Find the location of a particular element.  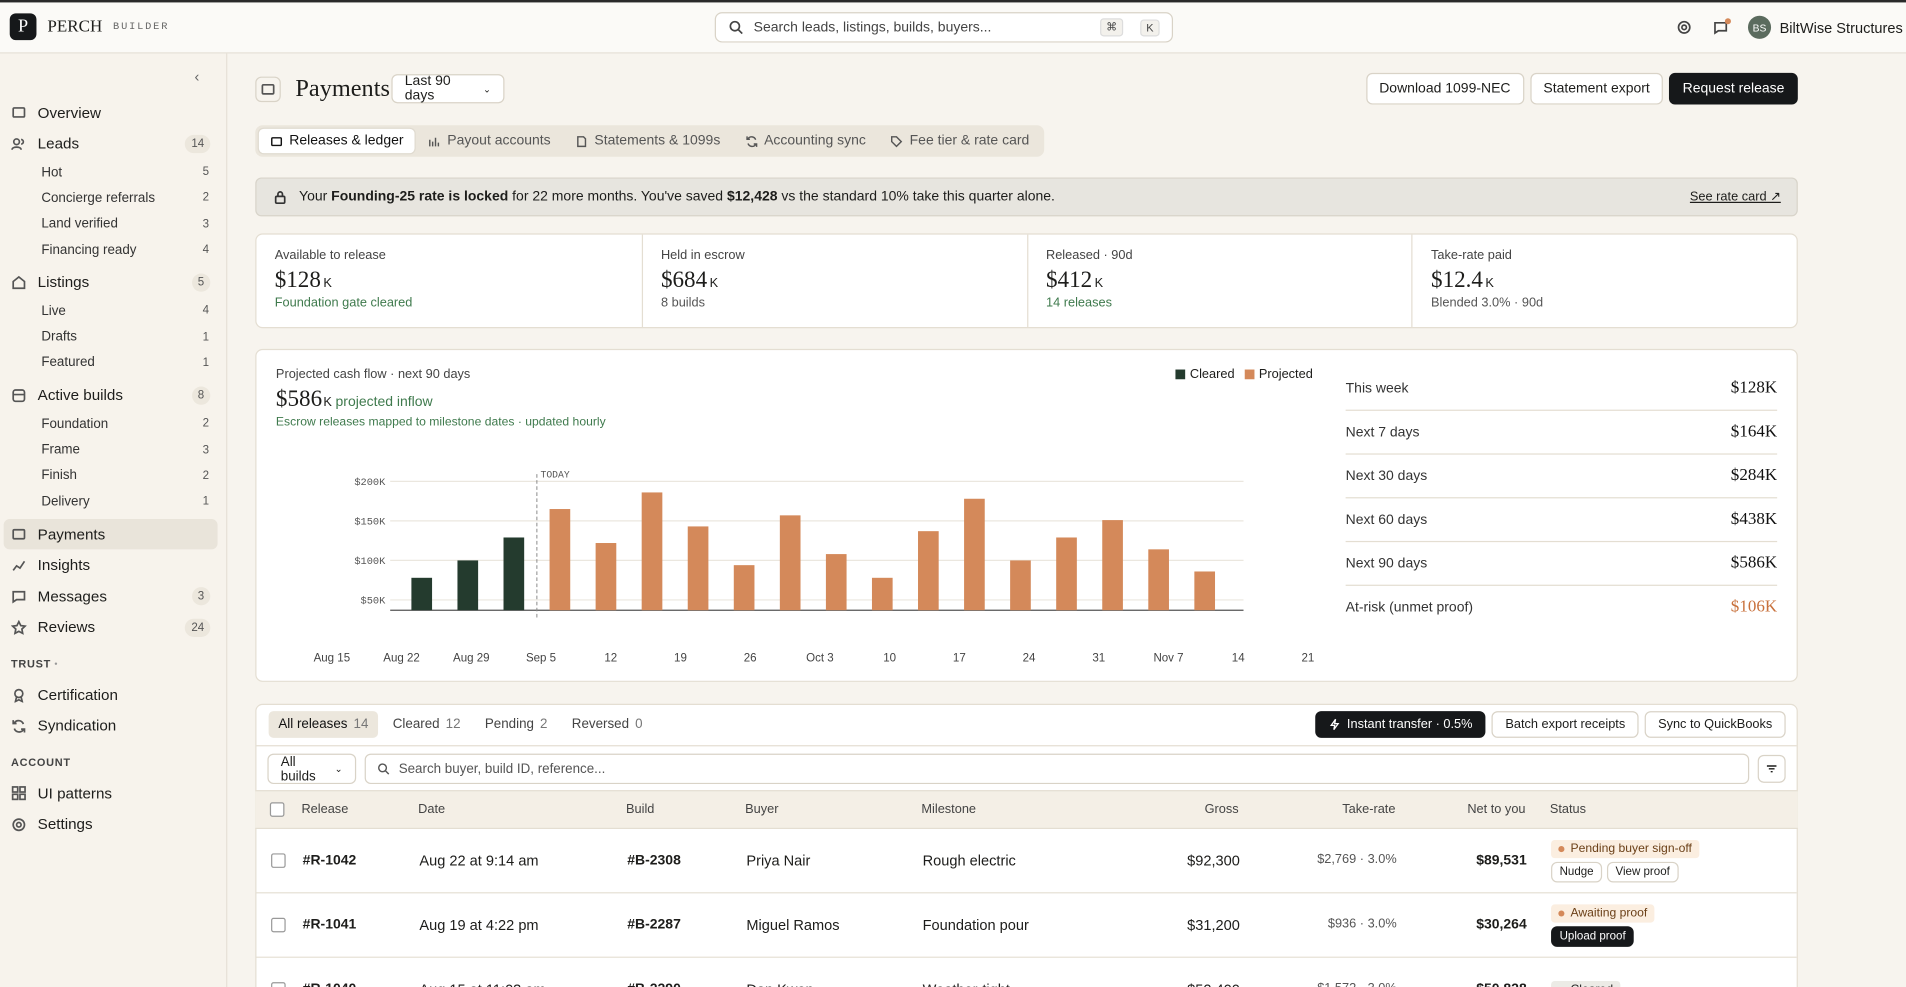

header-button: Request release is located at coordinates (1733, 88).